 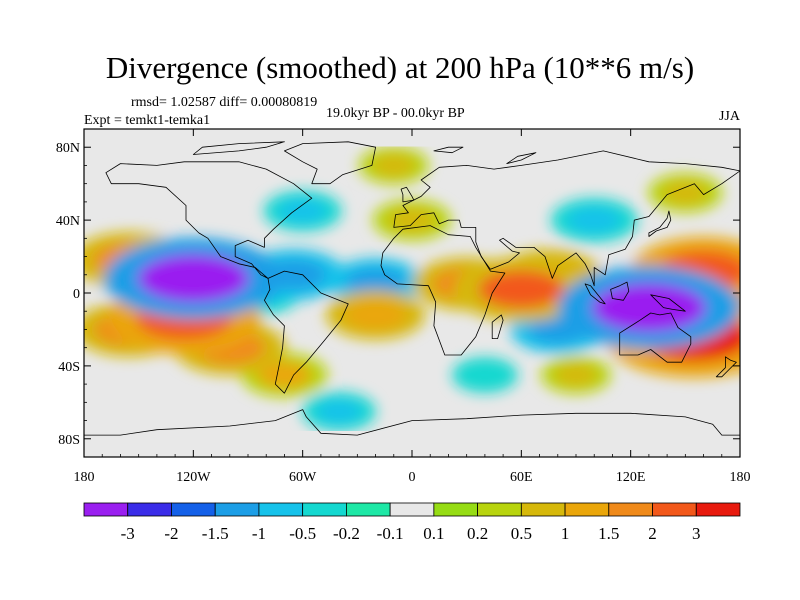 What do you see at coordinates (330, 163) in the screenshot?
I see `coastline-greenland` at bounding box center [330, 163].